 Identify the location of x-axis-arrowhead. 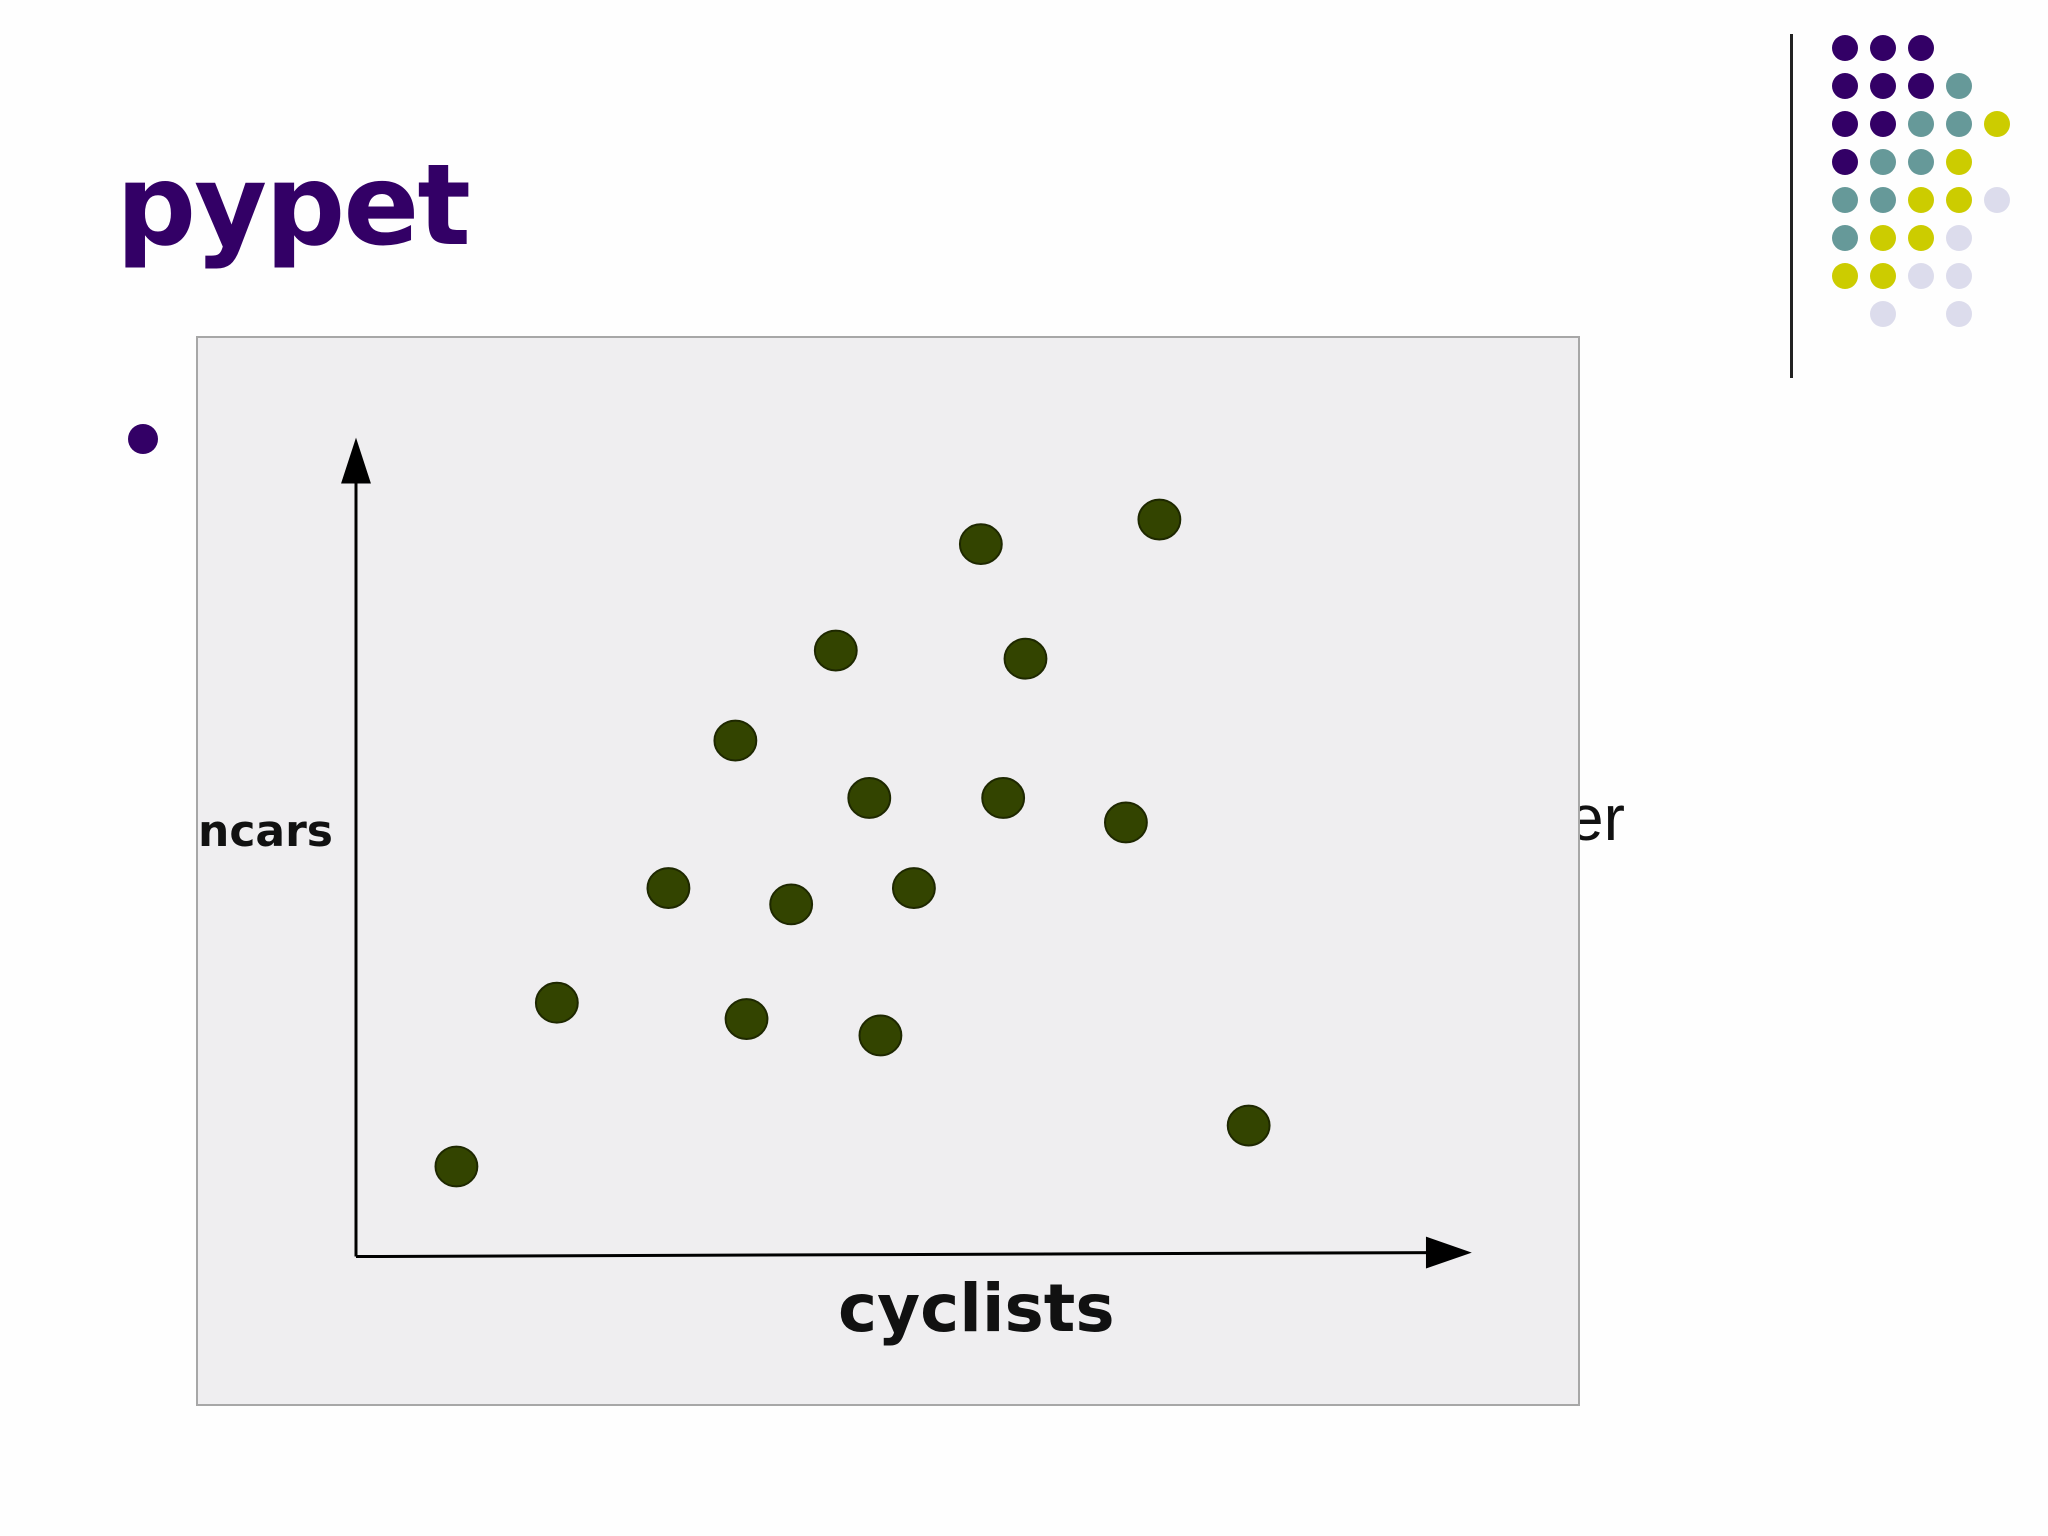
(1448, 1252).